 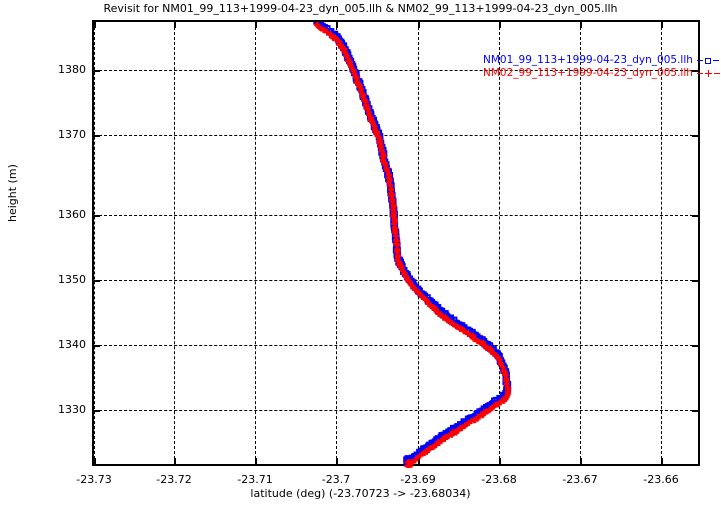 What do you see at coordinates (72, 279) in the screenshot?
I see `y-tick-label: 1350` at bounding box center [72, 279].